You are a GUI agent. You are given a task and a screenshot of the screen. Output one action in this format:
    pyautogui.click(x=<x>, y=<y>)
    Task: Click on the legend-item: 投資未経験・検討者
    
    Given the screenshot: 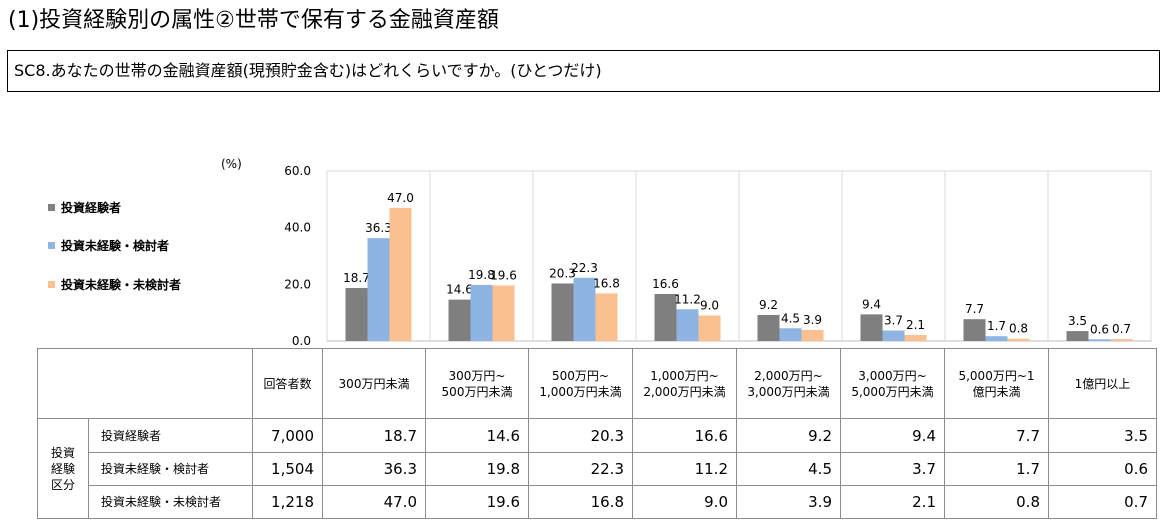 What is the action you would take?
    pyautogui.click(x=108, y=245)
    